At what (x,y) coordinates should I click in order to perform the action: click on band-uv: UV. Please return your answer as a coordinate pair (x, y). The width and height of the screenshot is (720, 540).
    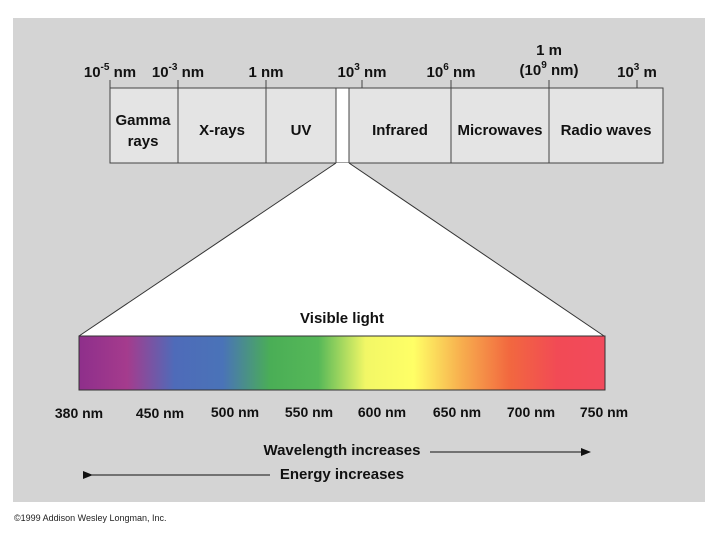
    Looking at the image, I should click on (301, 130).